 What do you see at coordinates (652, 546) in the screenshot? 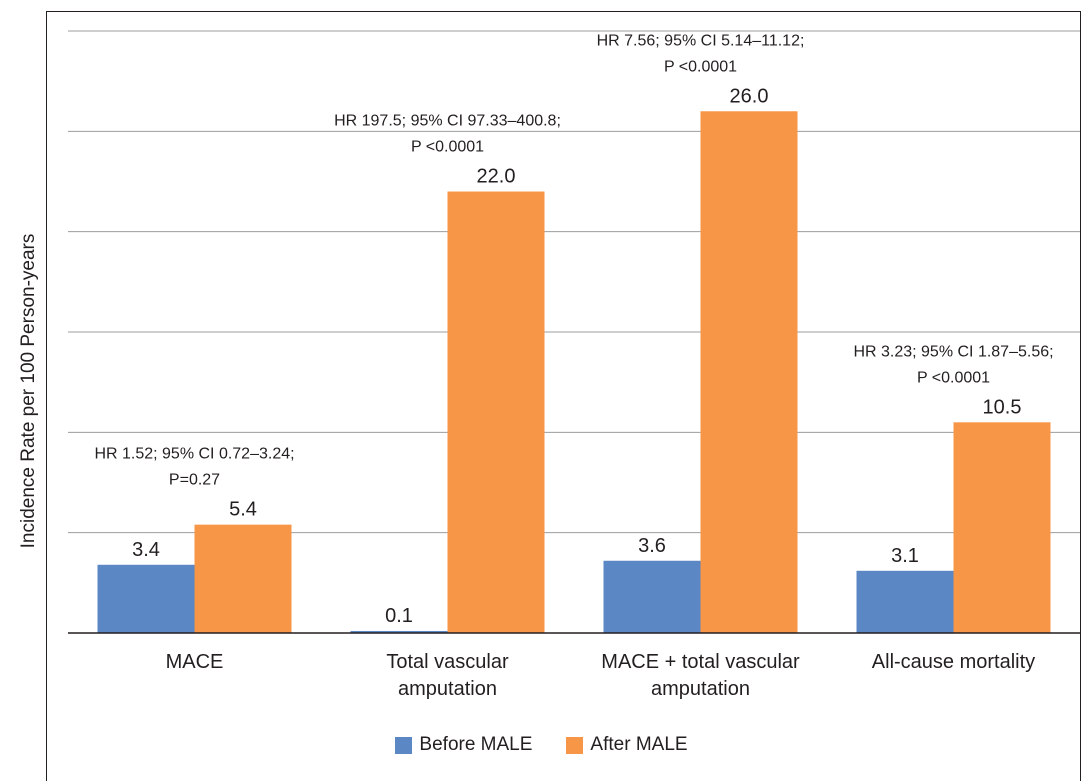
I see `data-label: 3.6` at bounding box center [652, 546].